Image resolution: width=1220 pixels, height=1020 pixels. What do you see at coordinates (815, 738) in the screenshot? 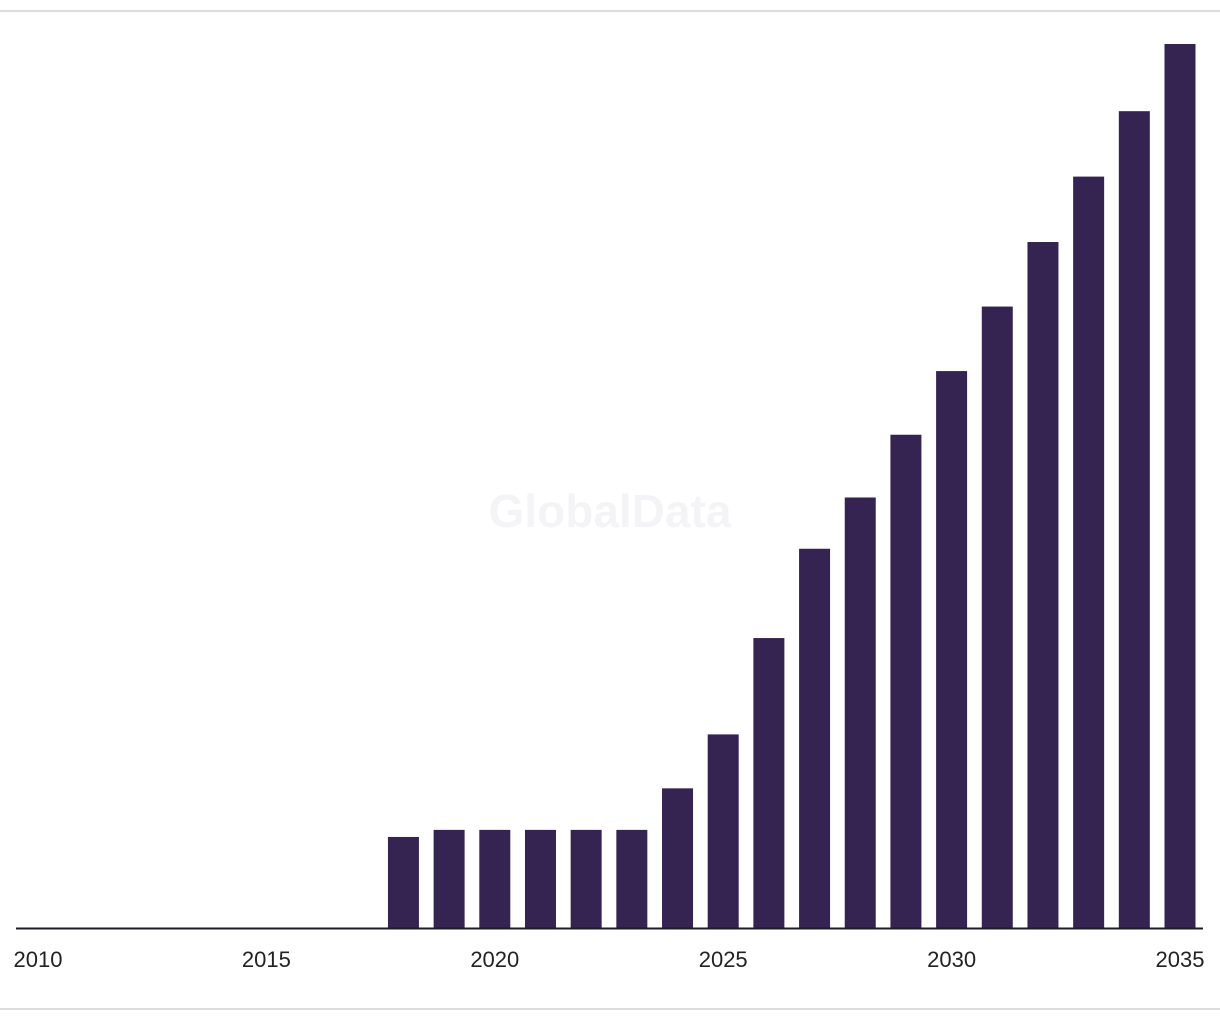
I see `bar-2027` at bounding box center [815, 738].